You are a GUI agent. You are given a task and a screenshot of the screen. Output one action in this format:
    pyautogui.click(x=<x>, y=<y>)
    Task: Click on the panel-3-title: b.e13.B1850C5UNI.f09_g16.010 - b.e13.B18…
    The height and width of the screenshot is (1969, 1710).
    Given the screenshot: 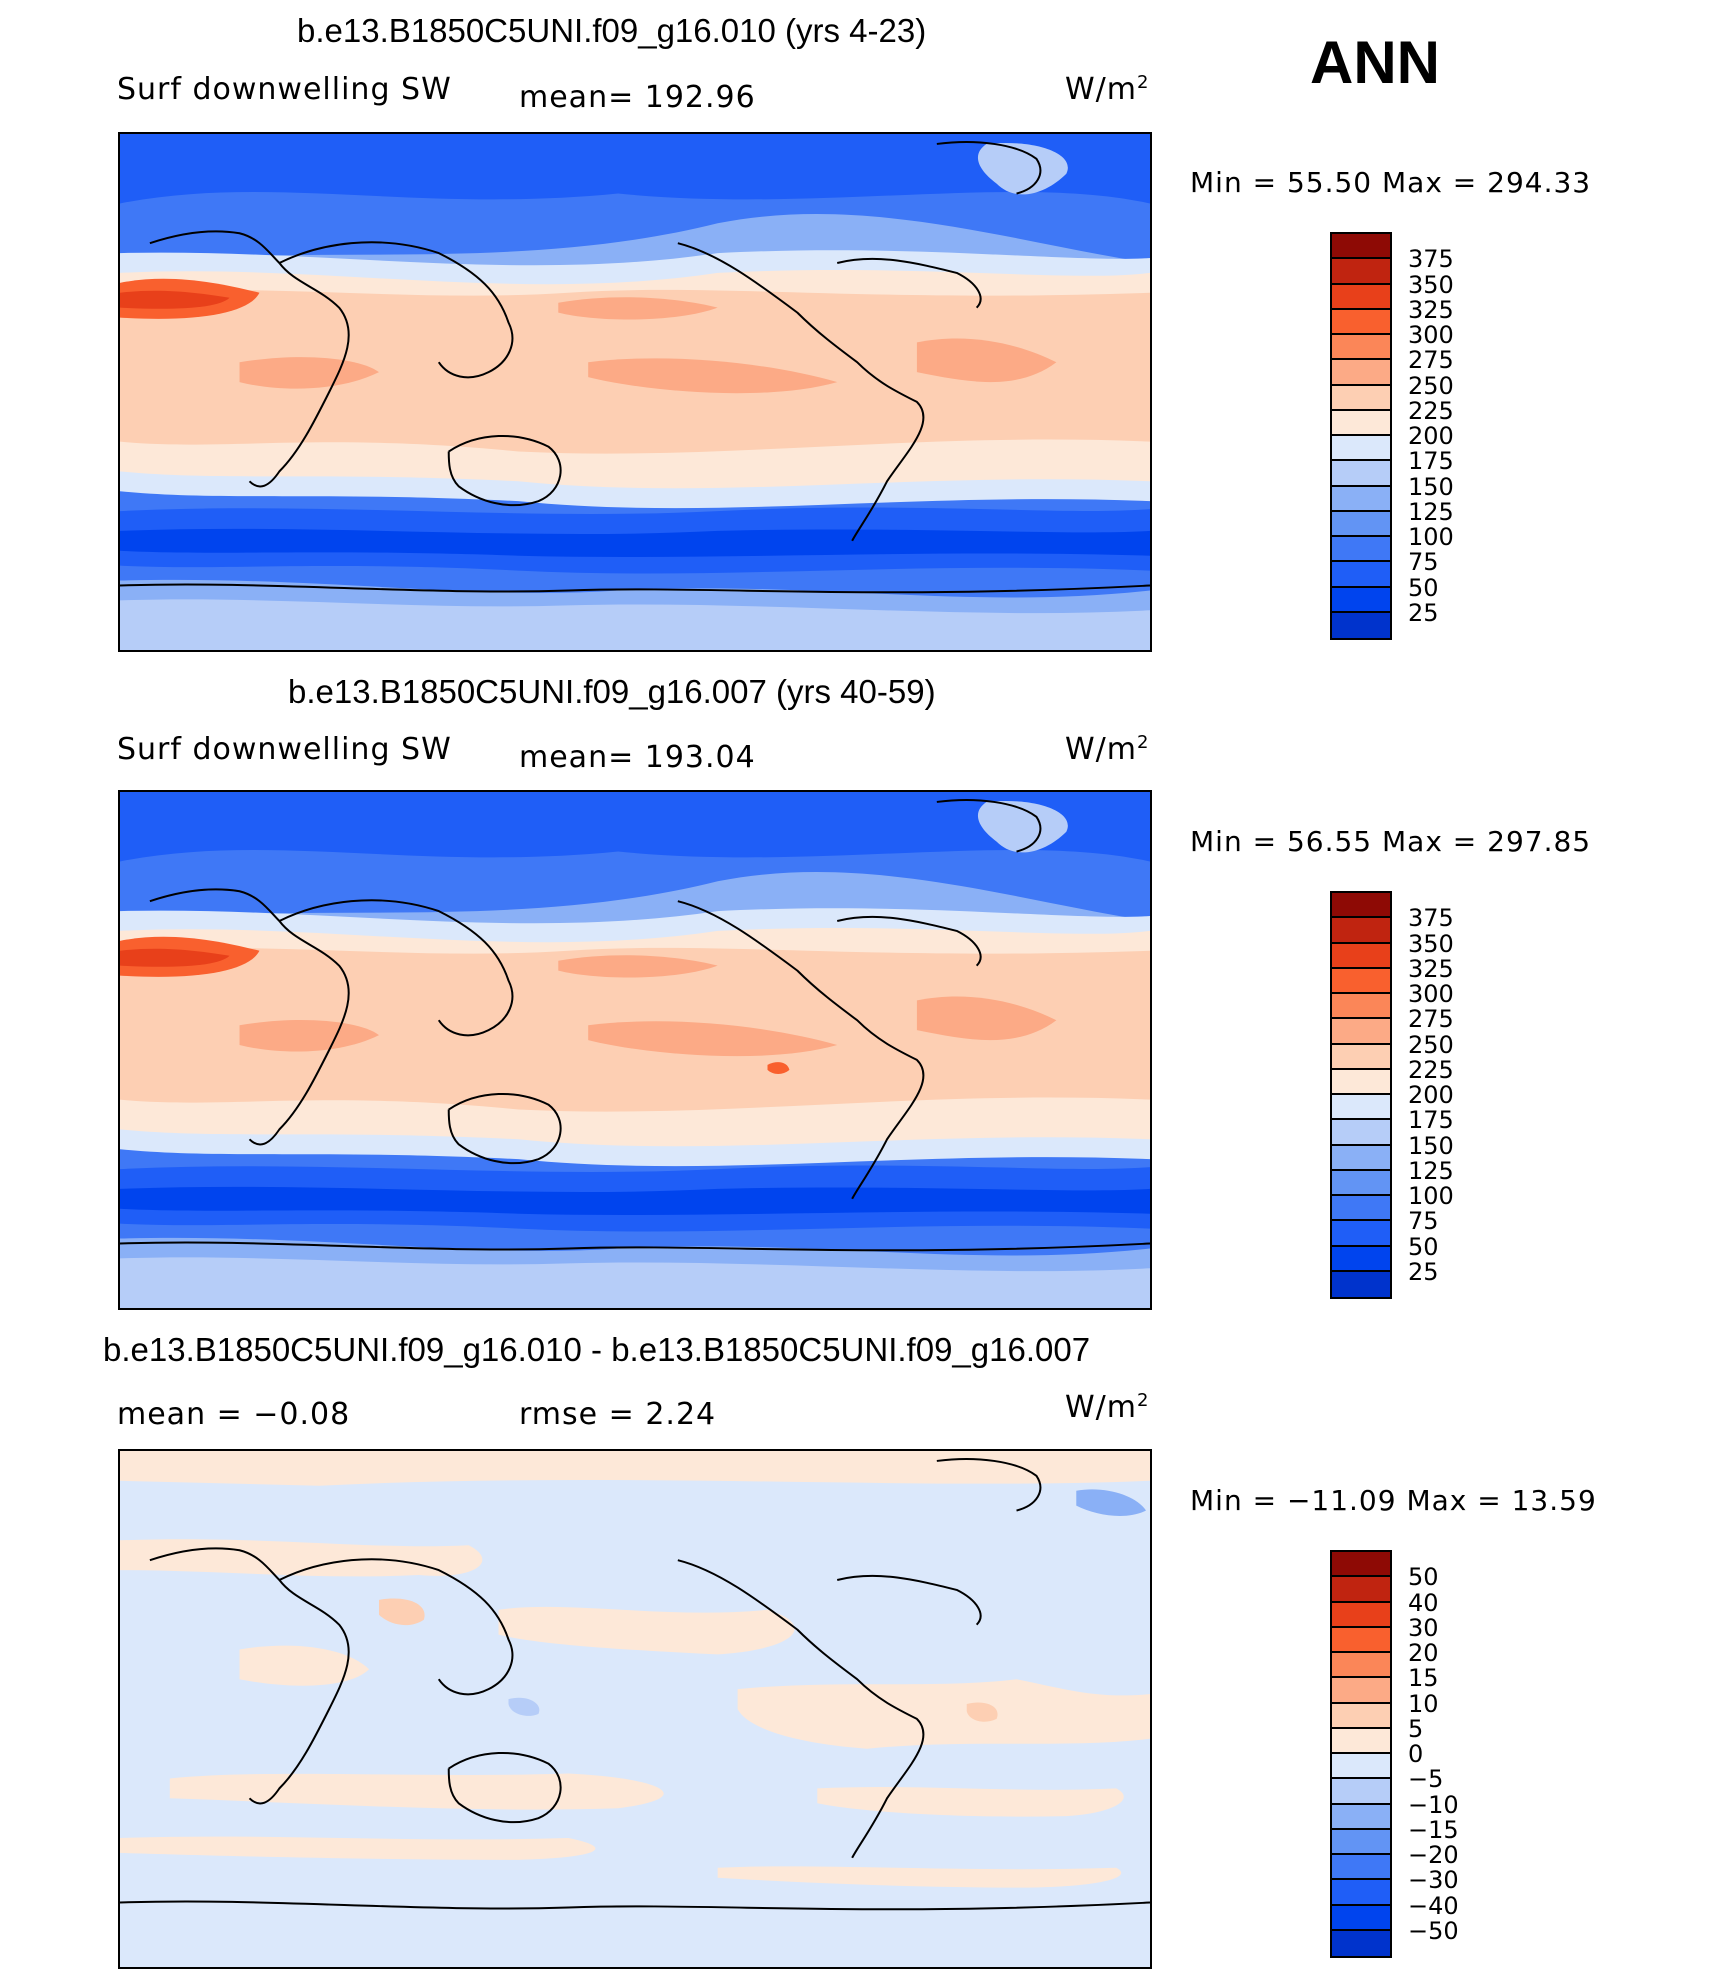 What is the action you would take?
    pyautogui.click(x=597, y=1349)
    